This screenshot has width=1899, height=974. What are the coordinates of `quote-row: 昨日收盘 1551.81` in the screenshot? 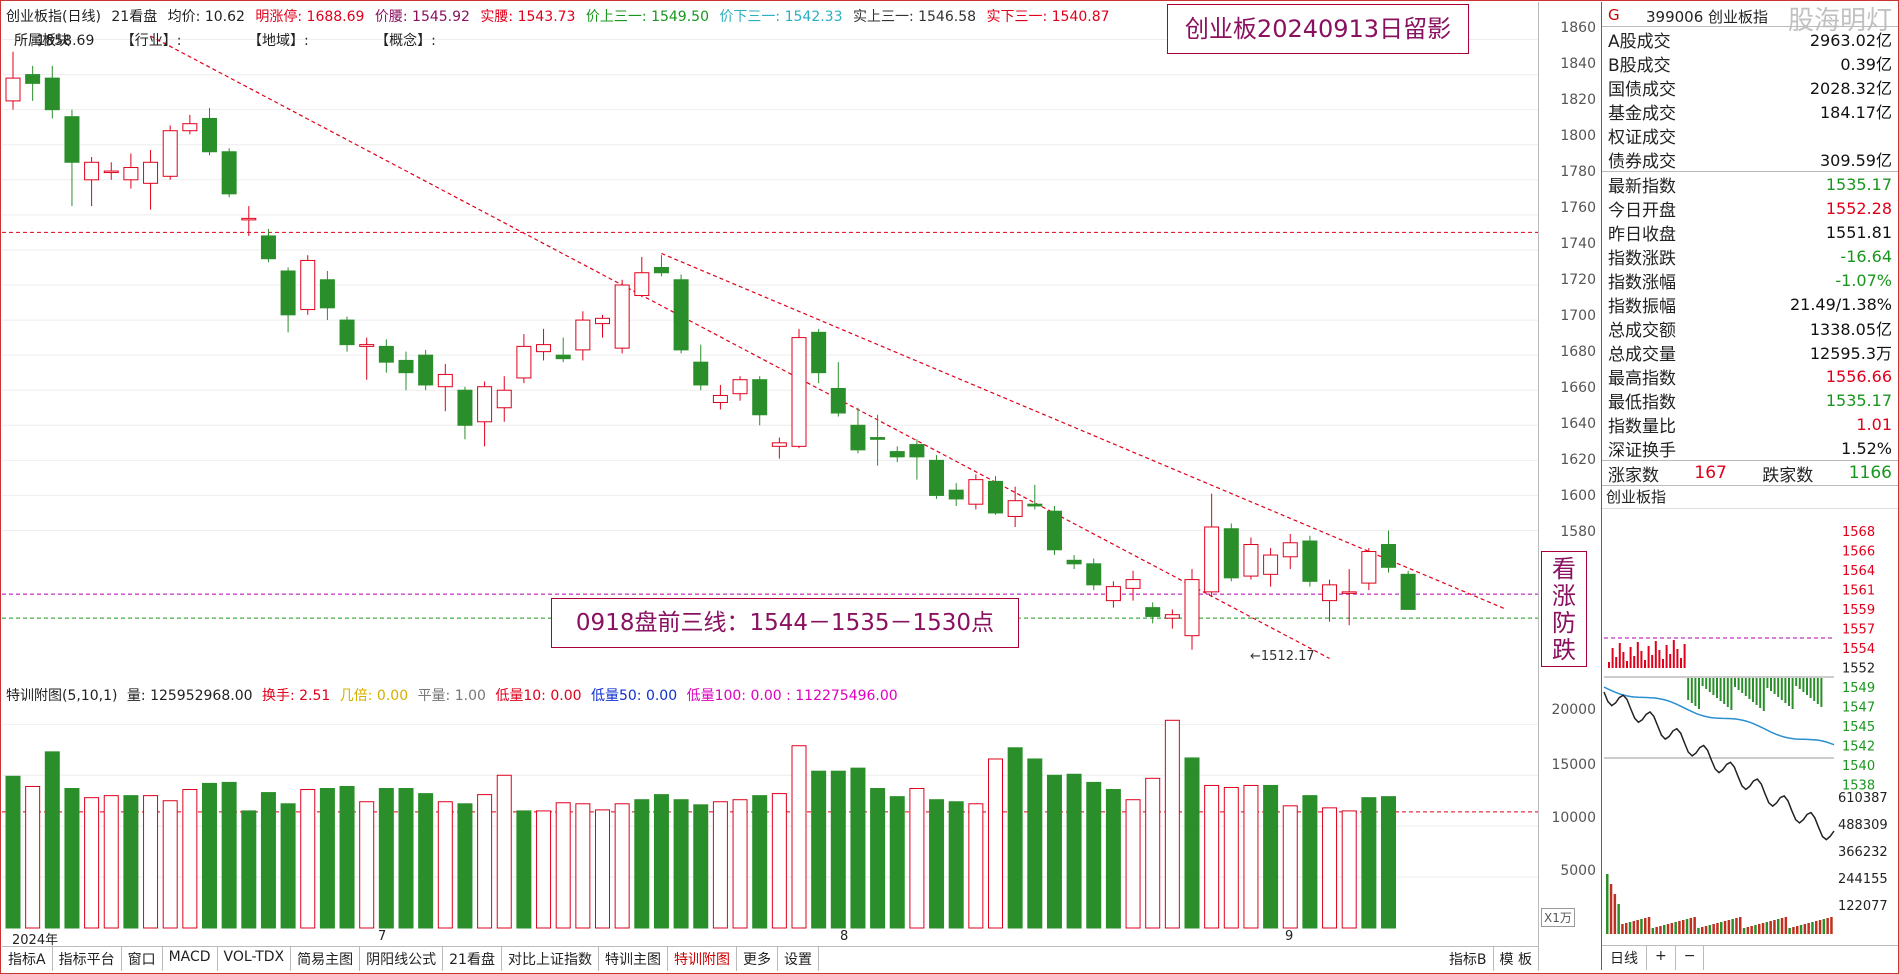 It's located at (1750, 232).